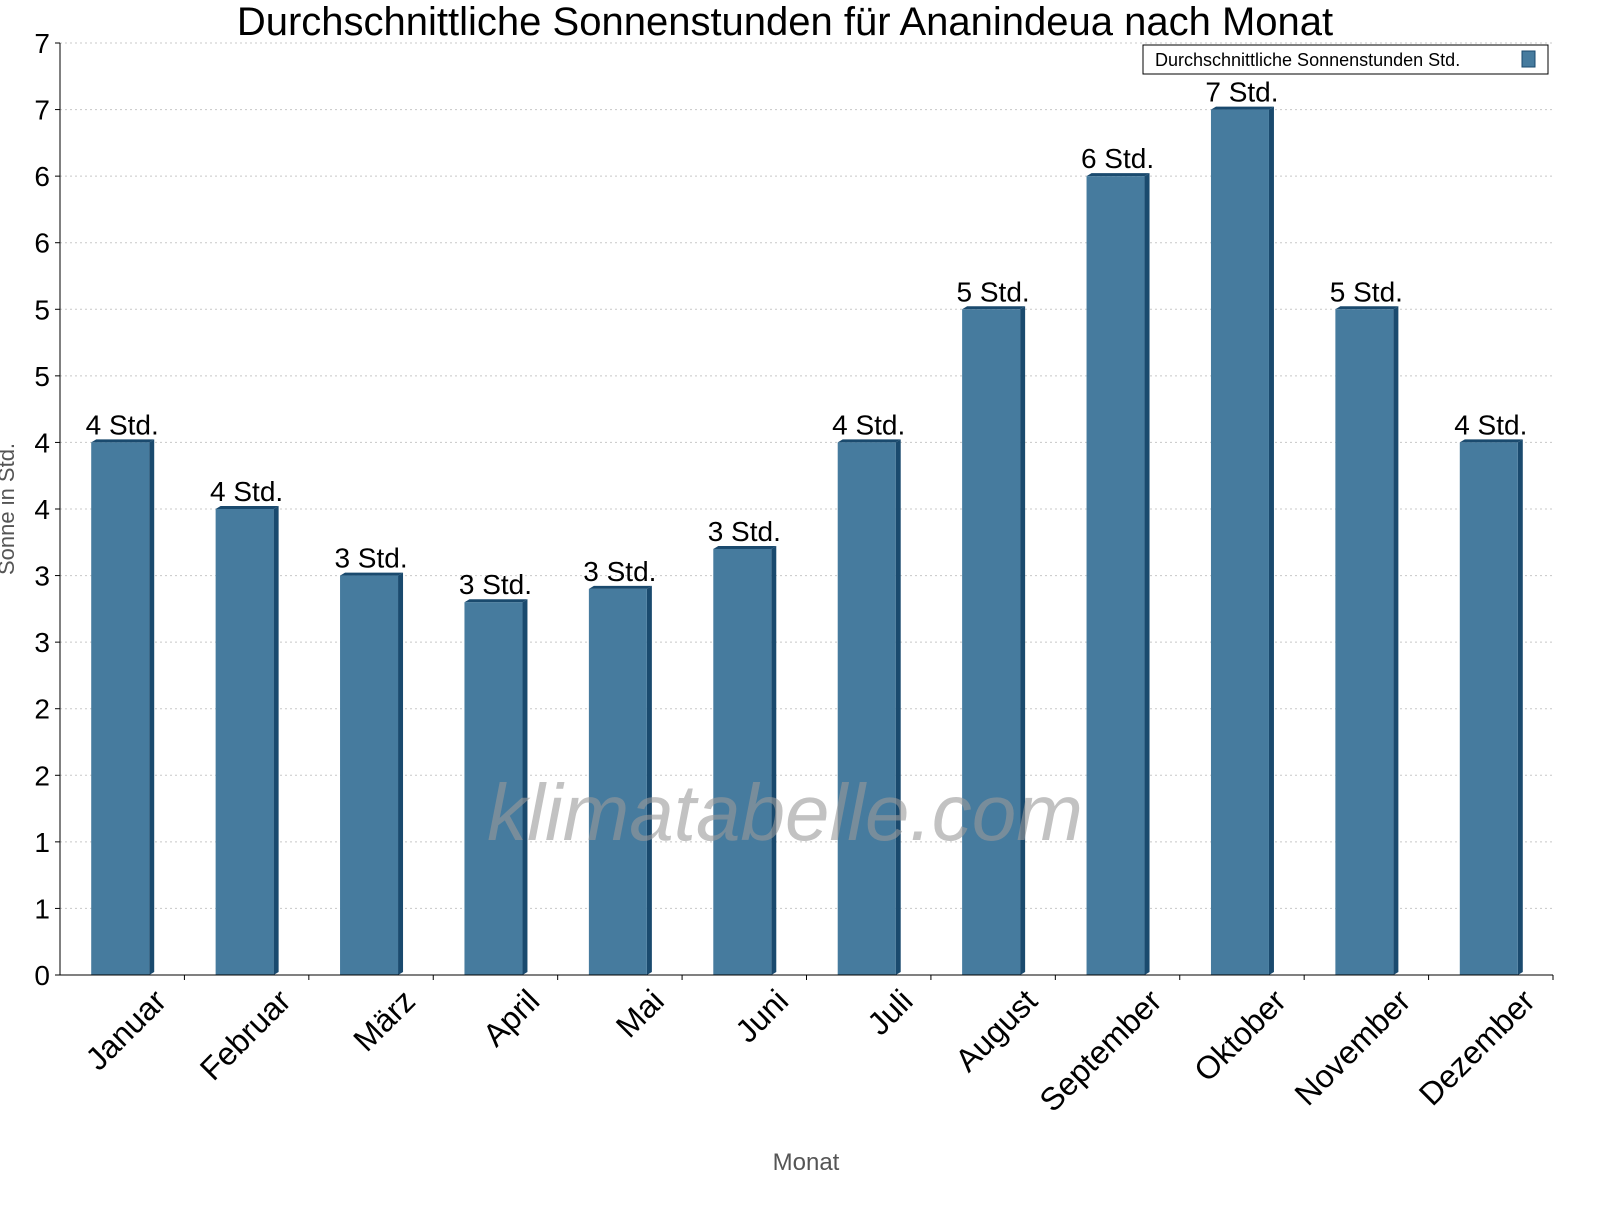 This screenshot has width=1600, height=1205. What do you see at coordinates (1307, 60) in the screenshot?
I see `legend-label: Durchschnittliche Sonnenstunden Std.` at bounding box center [1307, 60].